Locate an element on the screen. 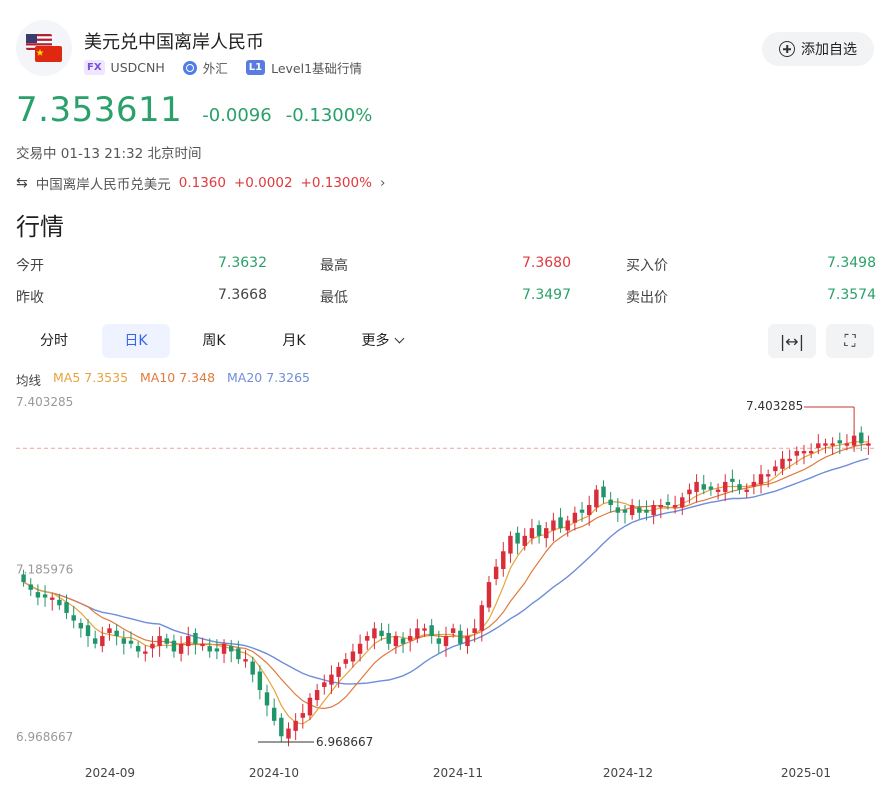  swap-arrows-icon: ⇆ is located at coordinates (22, 183).